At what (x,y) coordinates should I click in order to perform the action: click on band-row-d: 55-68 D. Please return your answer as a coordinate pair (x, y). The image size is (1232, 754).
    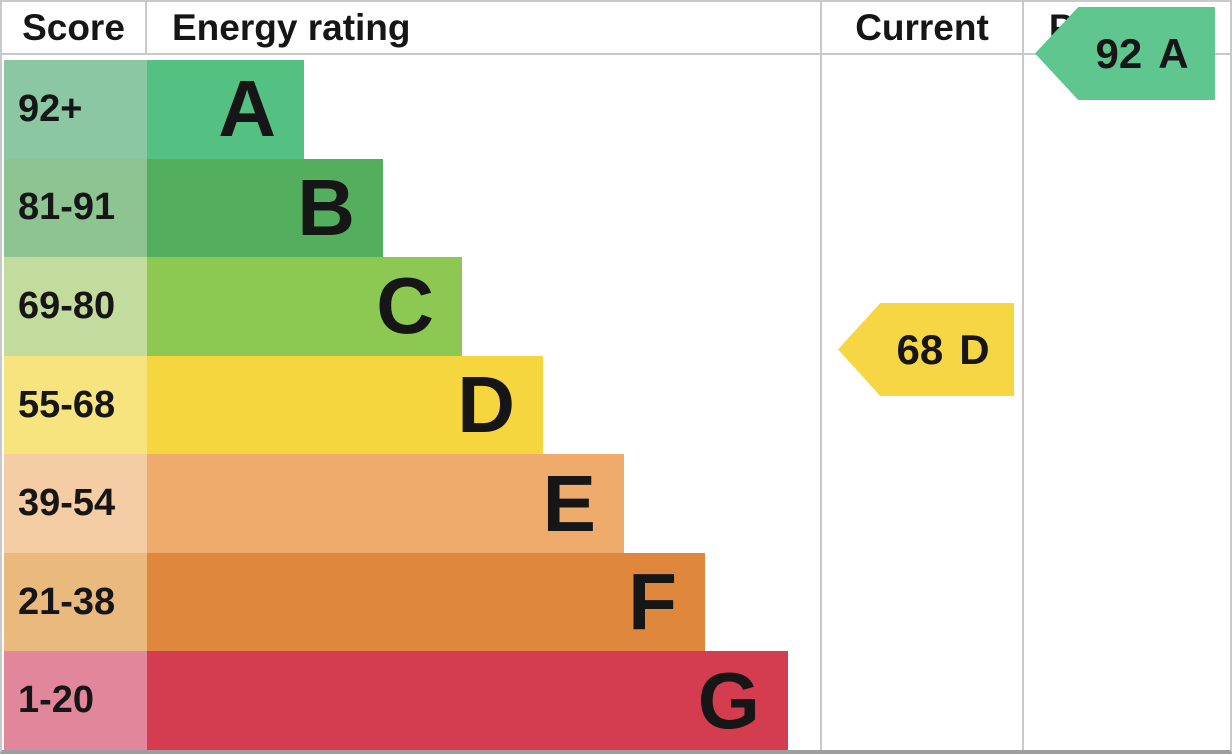
    Looking at the image, I should click on (616, 405).